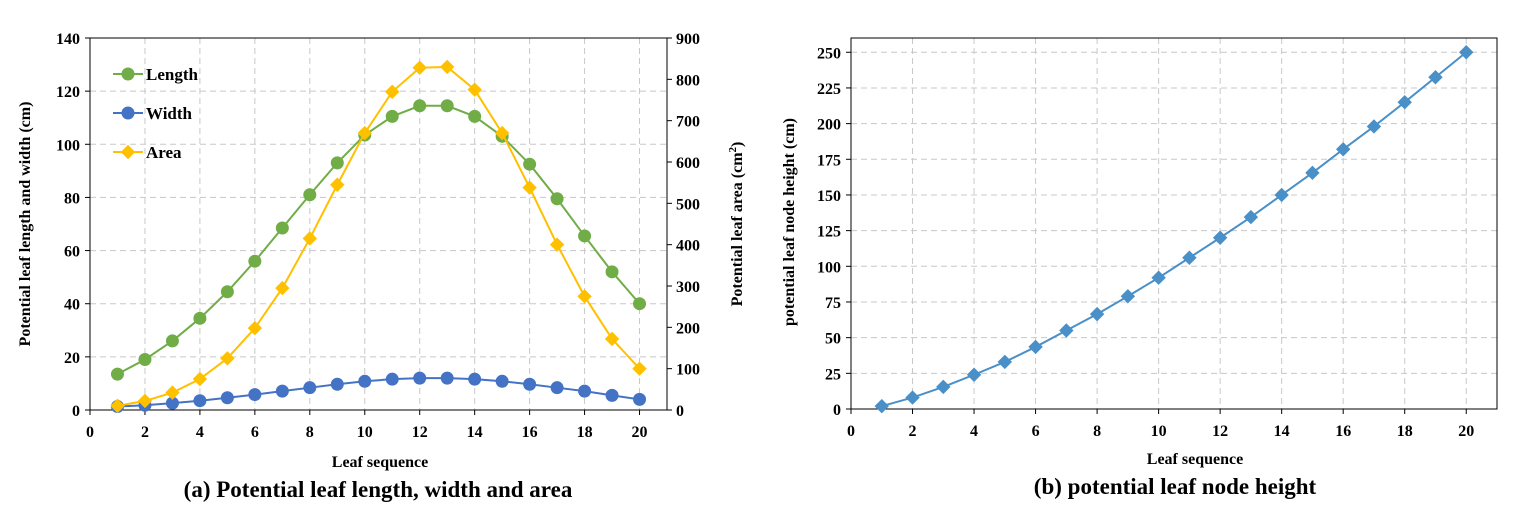 The image size is (1516, 516). Describe the element at coordinates (1343, 431) in the screenshot. I see `chart-b-x-tick-label: 16` at that location.